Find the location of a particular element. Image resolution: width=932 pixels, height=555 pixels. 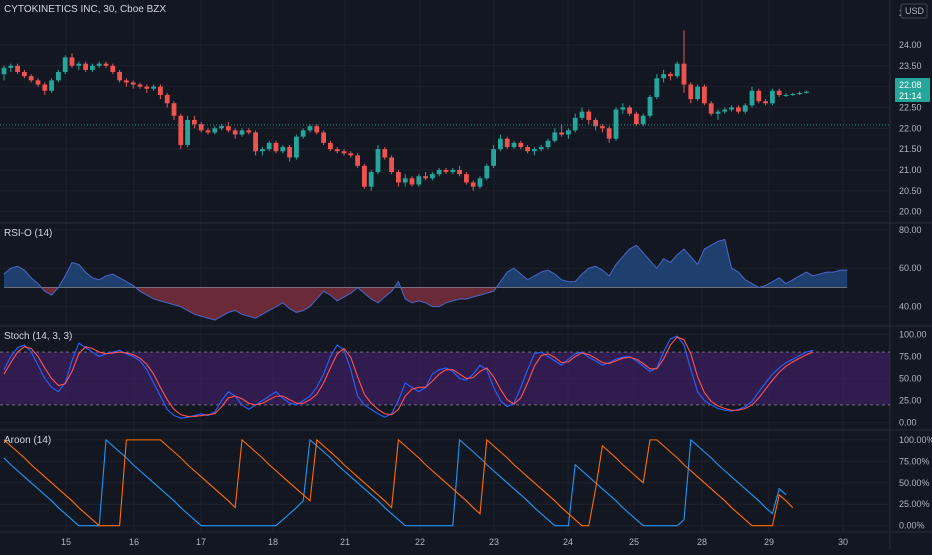

stoch-title: Stoch (14, 3, 3) is located at coordinates (38, 336).